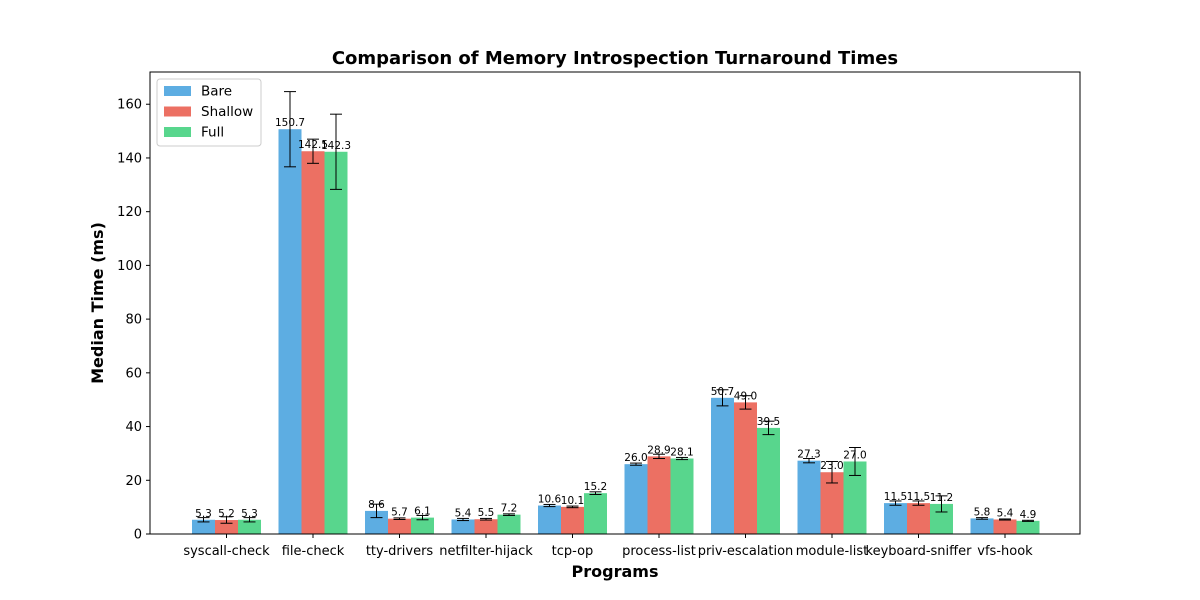 The image size is (1200, 600). Describe the element at coordinates (832, 503) in the screenshot. I see `bar-shallow-module-list` at that location.